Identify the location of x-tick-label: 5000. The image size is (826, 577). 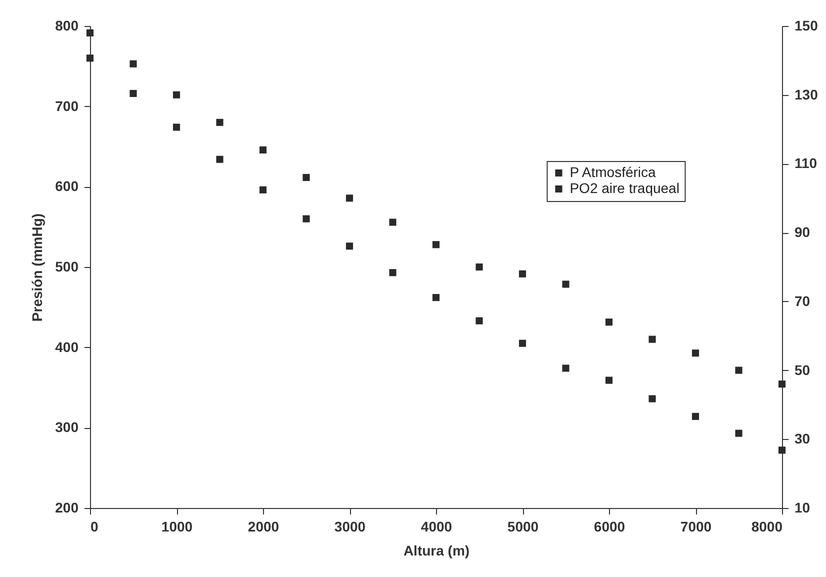
(523, 526).